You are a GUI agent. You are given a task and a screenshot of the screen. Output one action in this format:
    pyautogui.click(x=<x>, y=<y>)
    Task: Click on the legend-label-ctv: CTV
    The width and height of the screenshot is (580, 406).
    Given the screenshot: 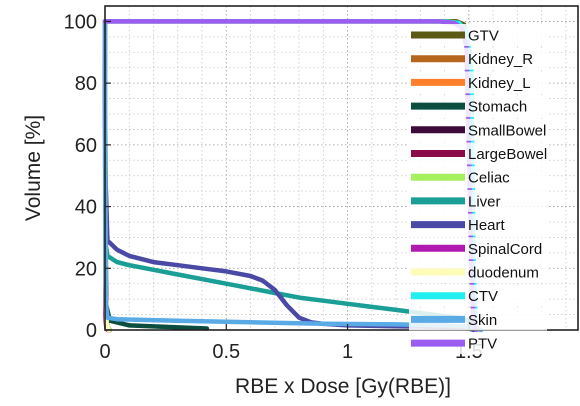 What is the action you would take?
    pyautogui.click(x=483, y=296)
    